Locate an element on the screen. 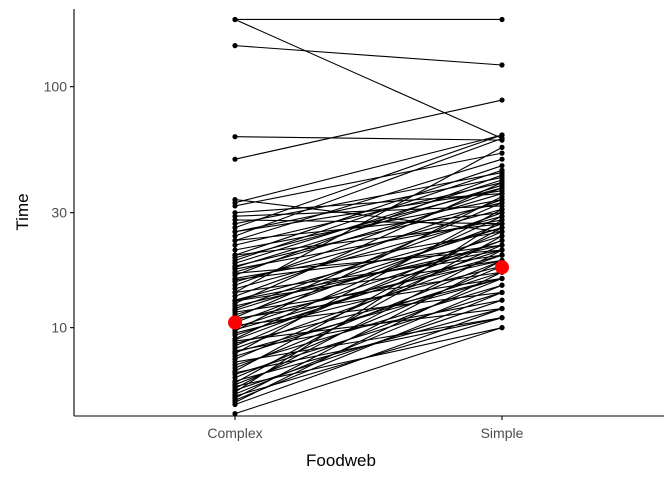 The image size is (672, 480). x-tick-label: Simple is located at coordinates (502, 433).